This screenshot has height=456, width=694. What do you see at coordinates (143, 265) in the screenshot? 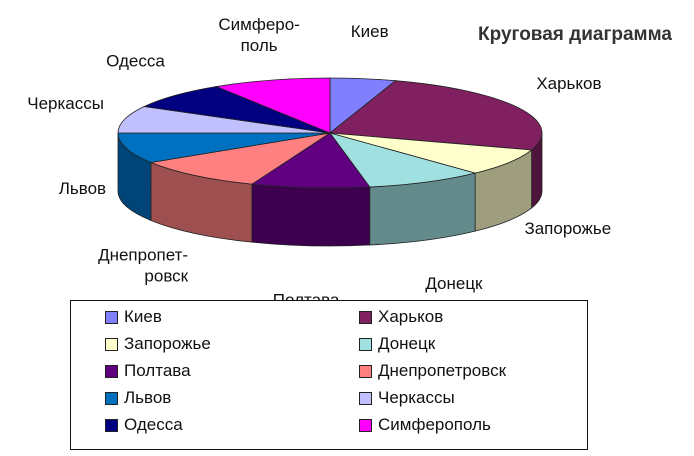
I see `slice-label-6: Днепропет-ровск` at bounding box center [143, 265].